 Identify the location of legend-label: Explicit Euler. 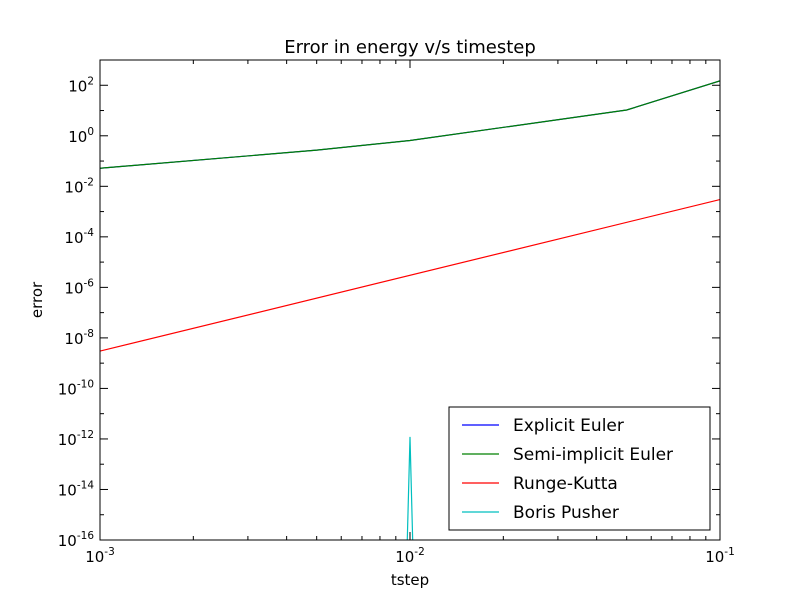
(568, 426).